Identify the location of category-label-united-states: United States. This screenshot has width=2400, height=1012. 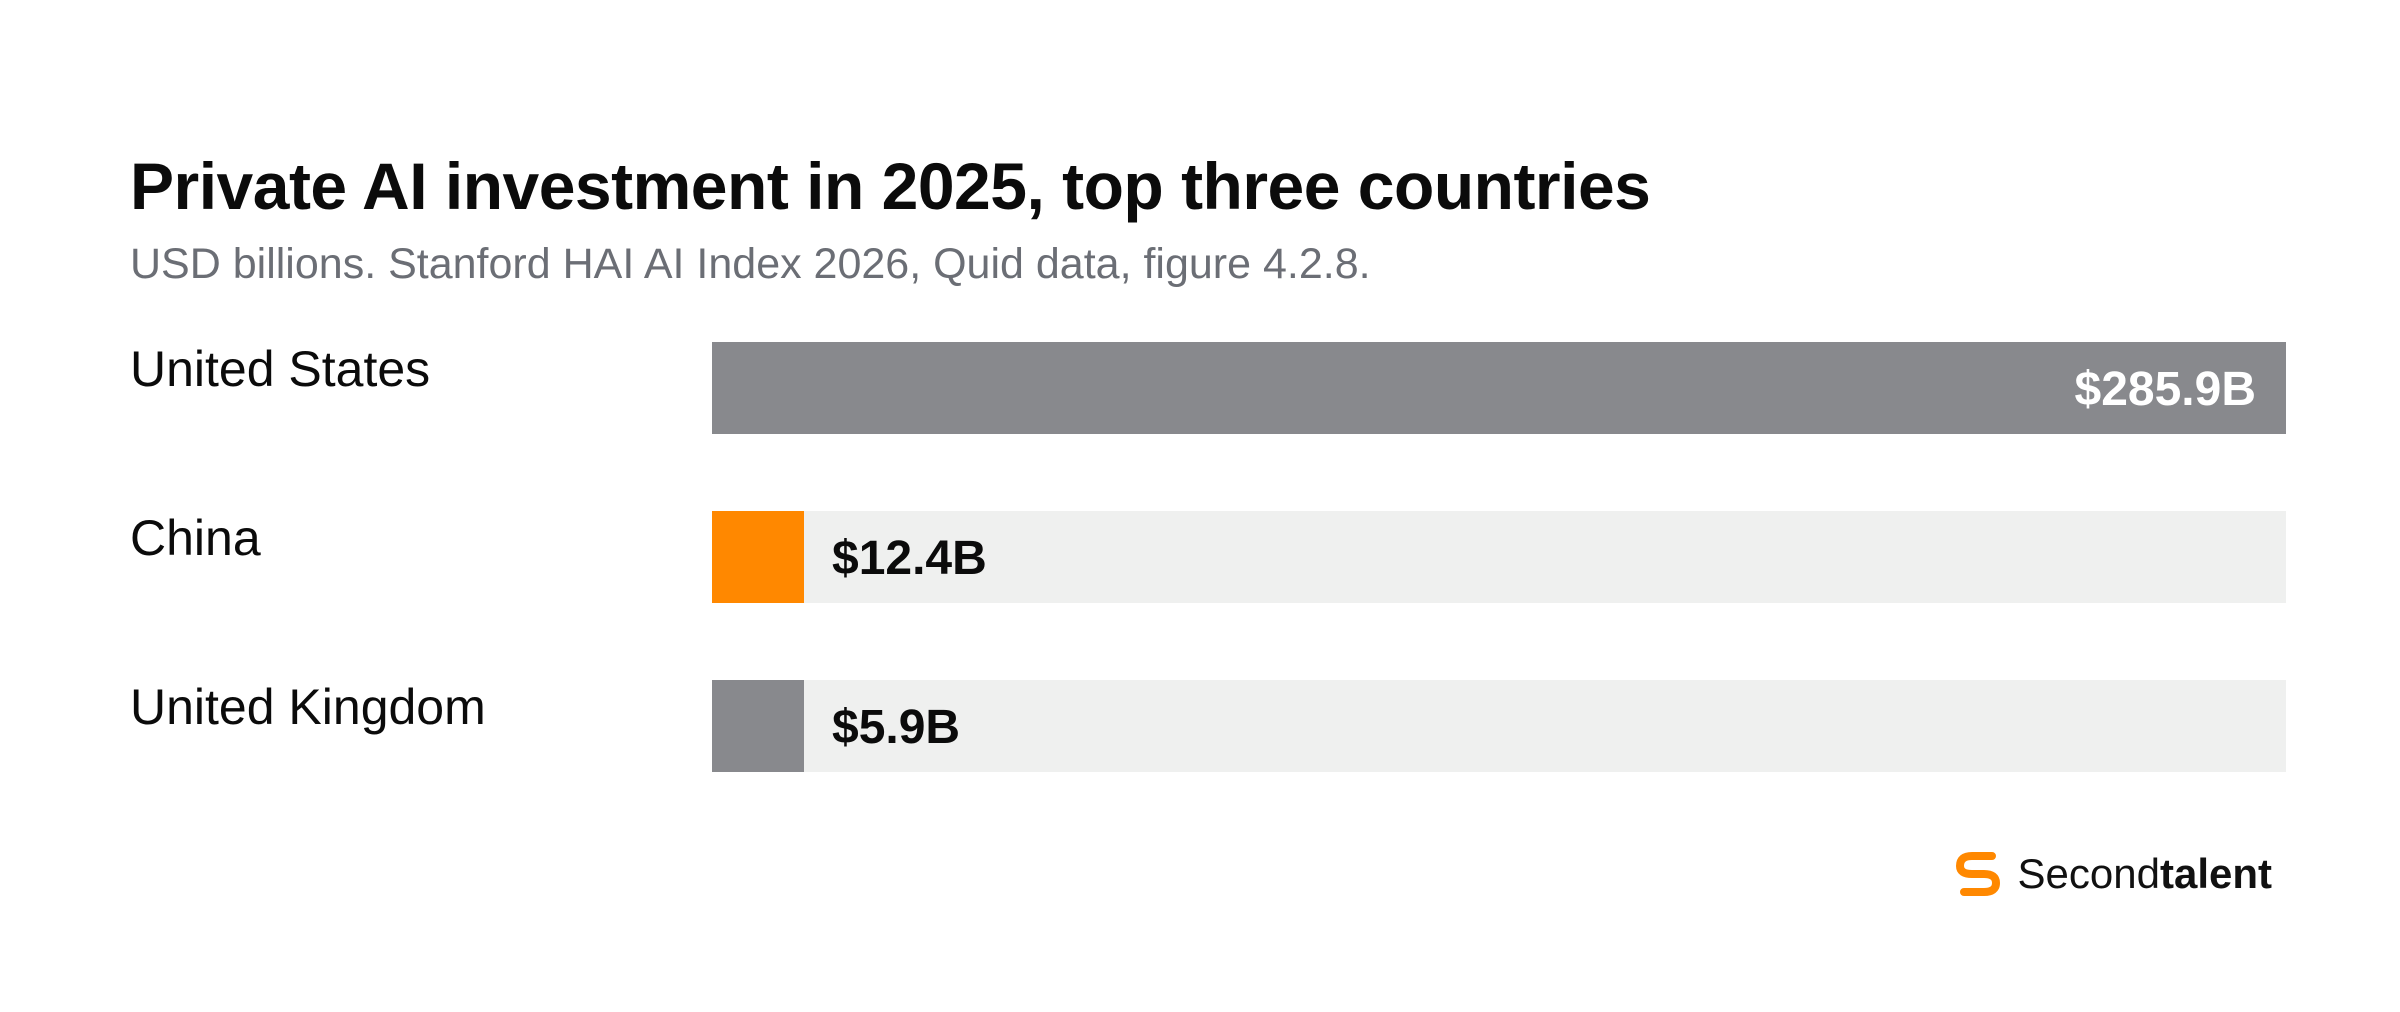
(280, 369).